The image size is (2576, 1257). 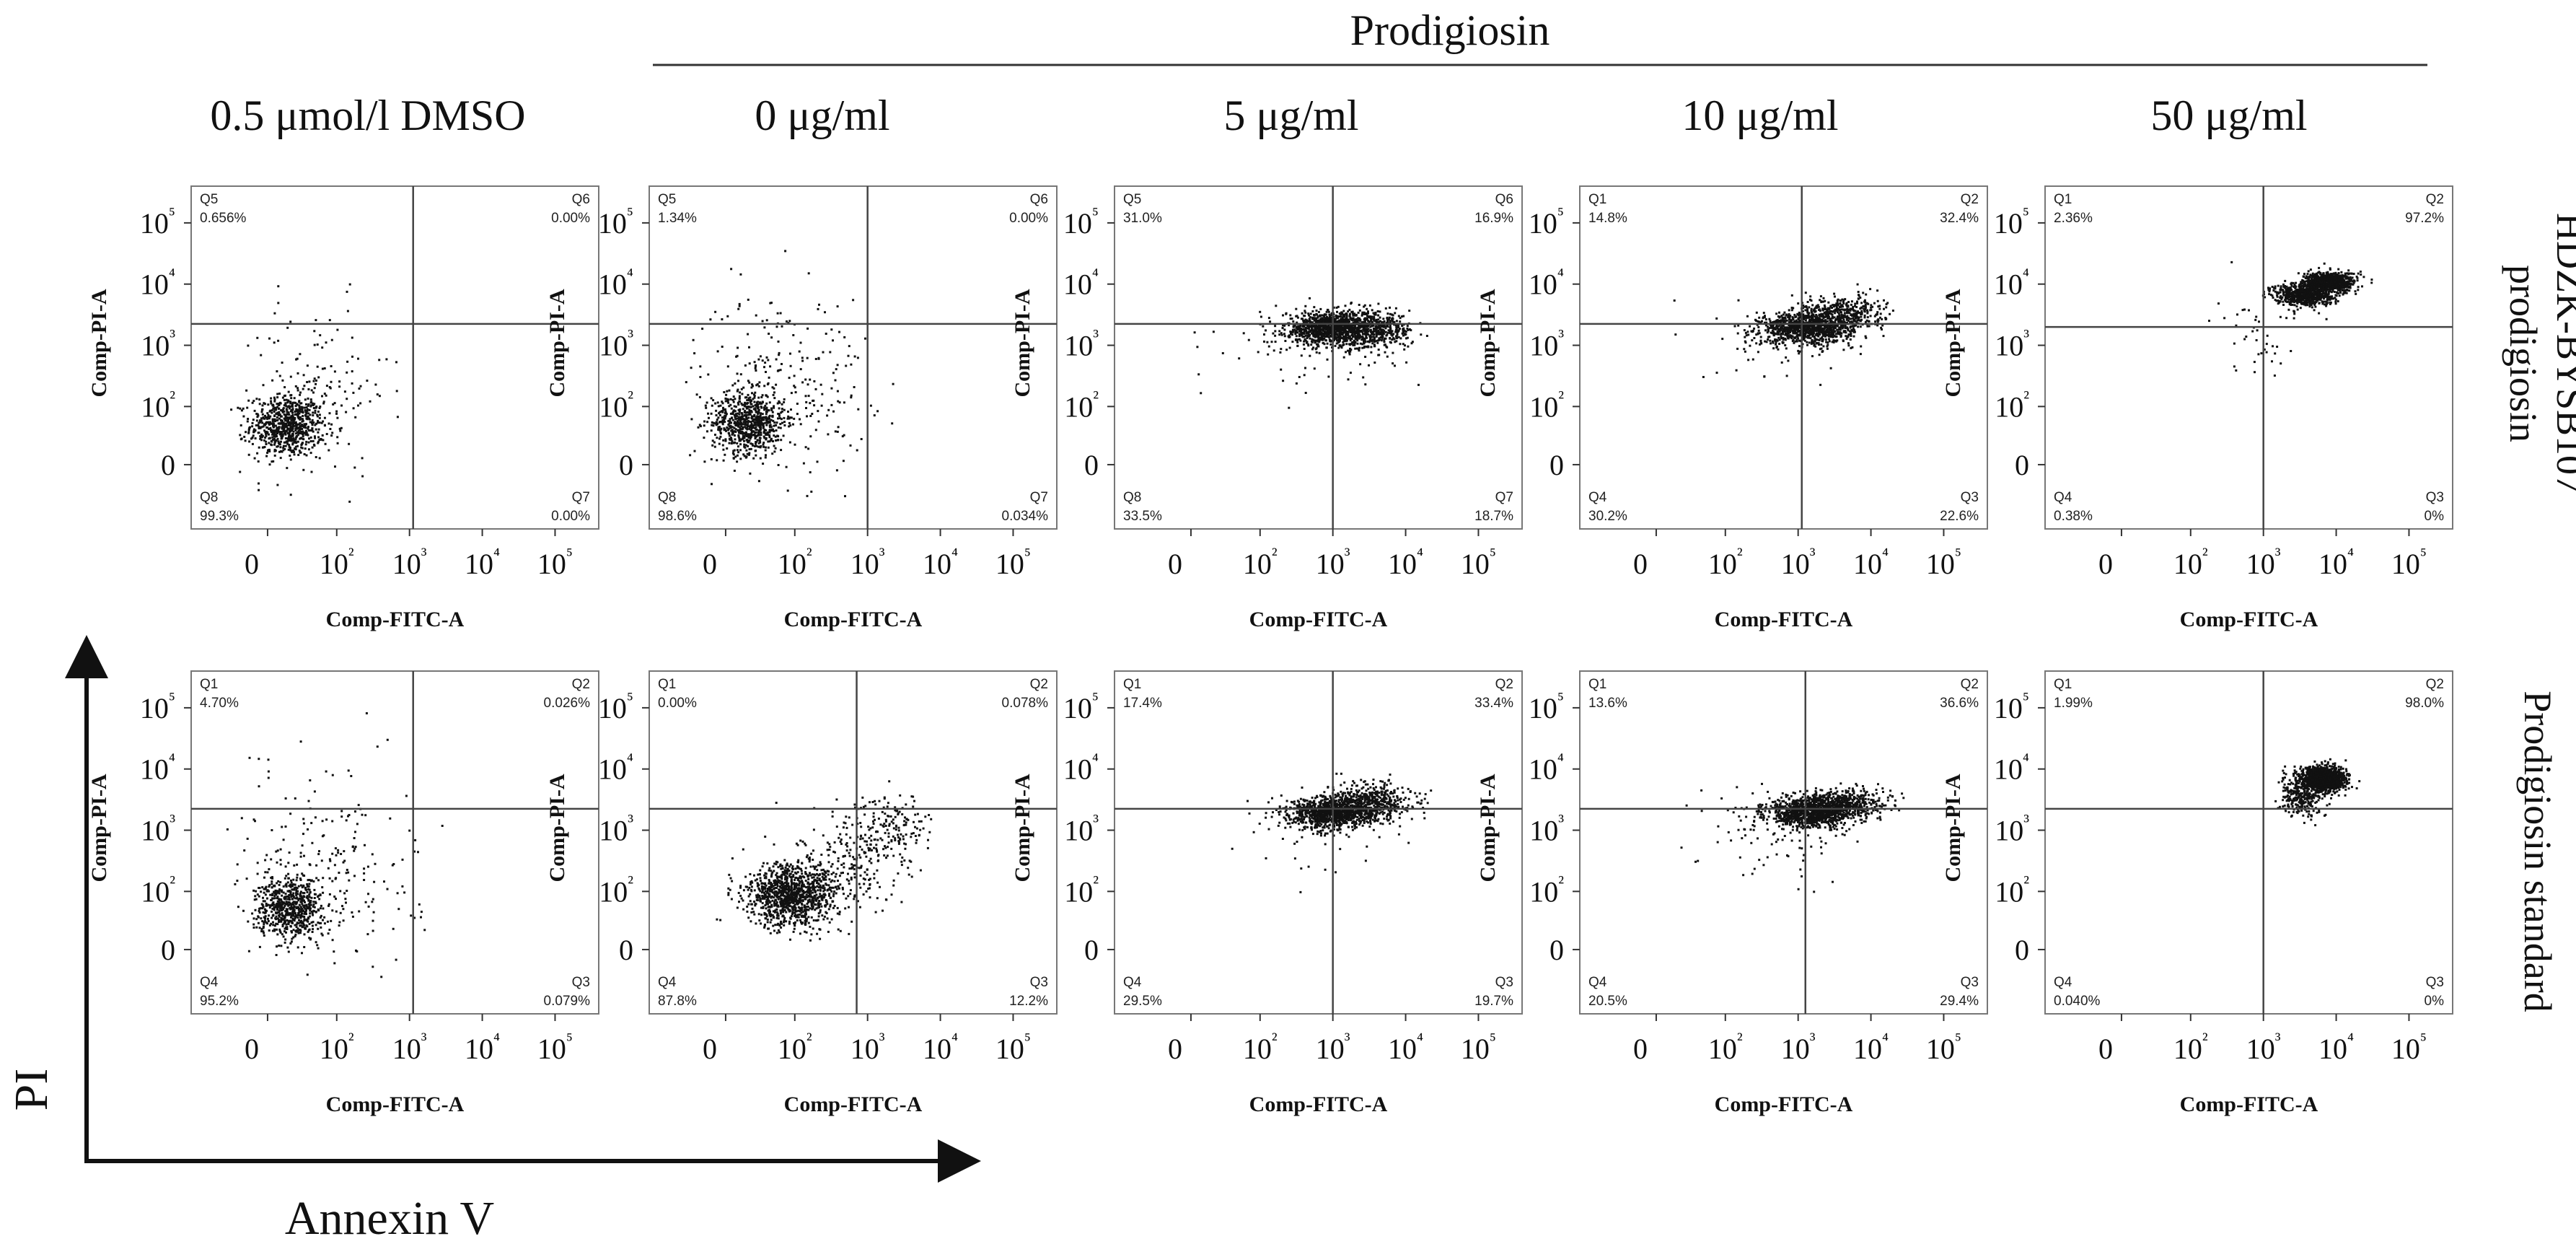 What do you see at coordinates (1142, 516) in the screenshot?
I see `quadrant-percent: 33.5%` at bounding box center [1142, 516].